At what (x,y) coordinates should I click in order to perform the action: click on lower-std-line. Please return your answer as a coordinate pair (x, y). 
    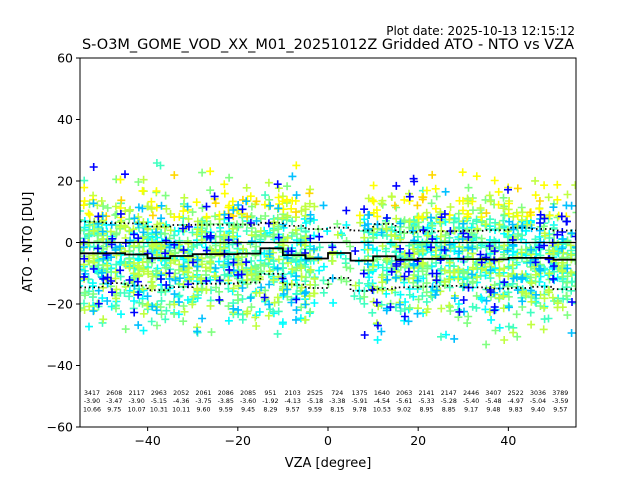
    Looking at the image, I should click on (328, 282).